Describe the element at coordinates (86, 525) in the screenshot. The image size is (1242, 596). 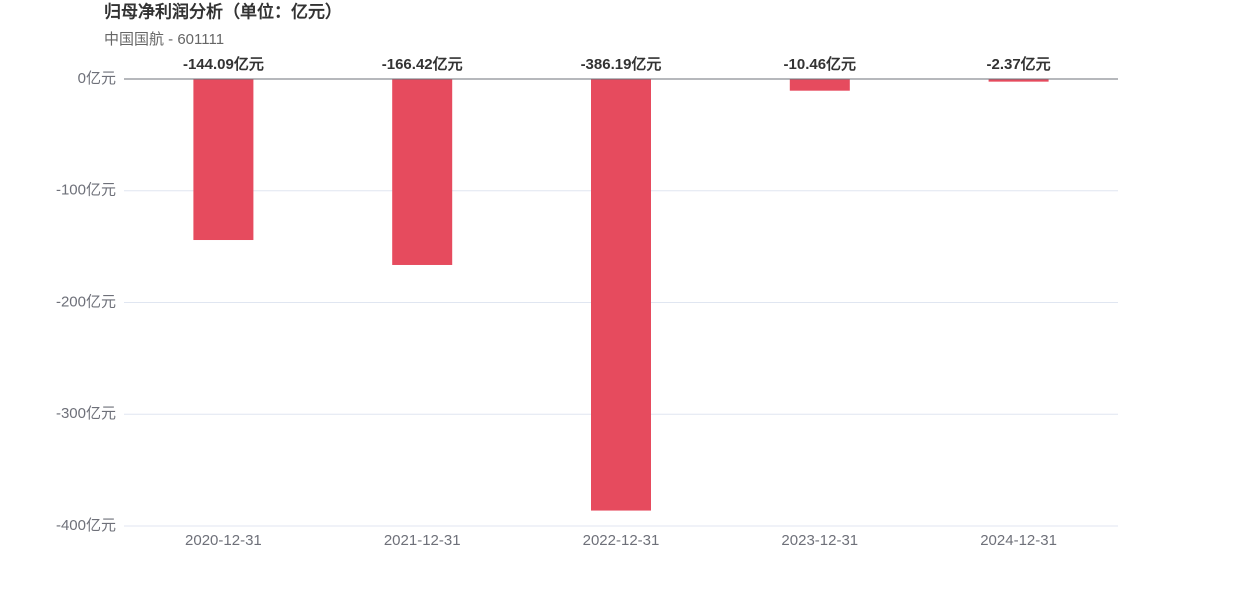
I see `y-tick-label: -400亿元` at that location.